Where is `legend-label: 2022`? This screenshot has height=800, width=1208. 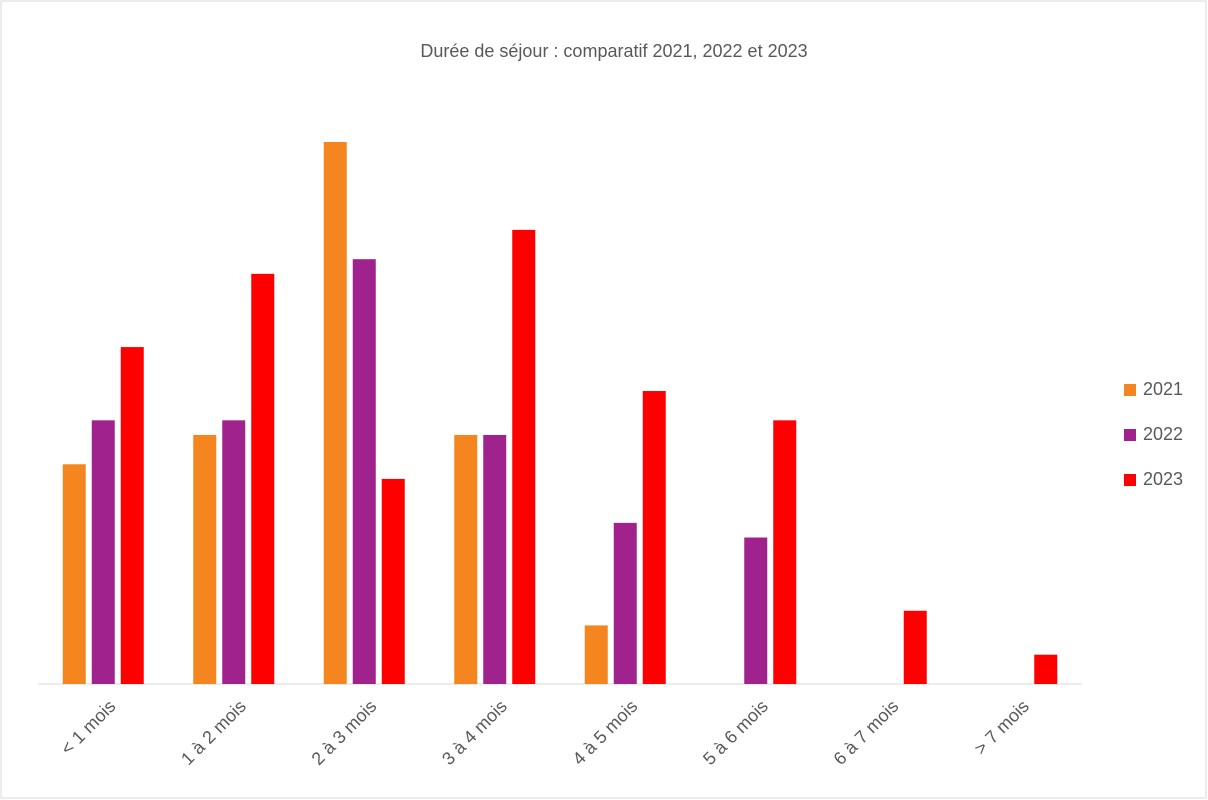
legend-label: 2022 is located at coordinates (1163, 434).